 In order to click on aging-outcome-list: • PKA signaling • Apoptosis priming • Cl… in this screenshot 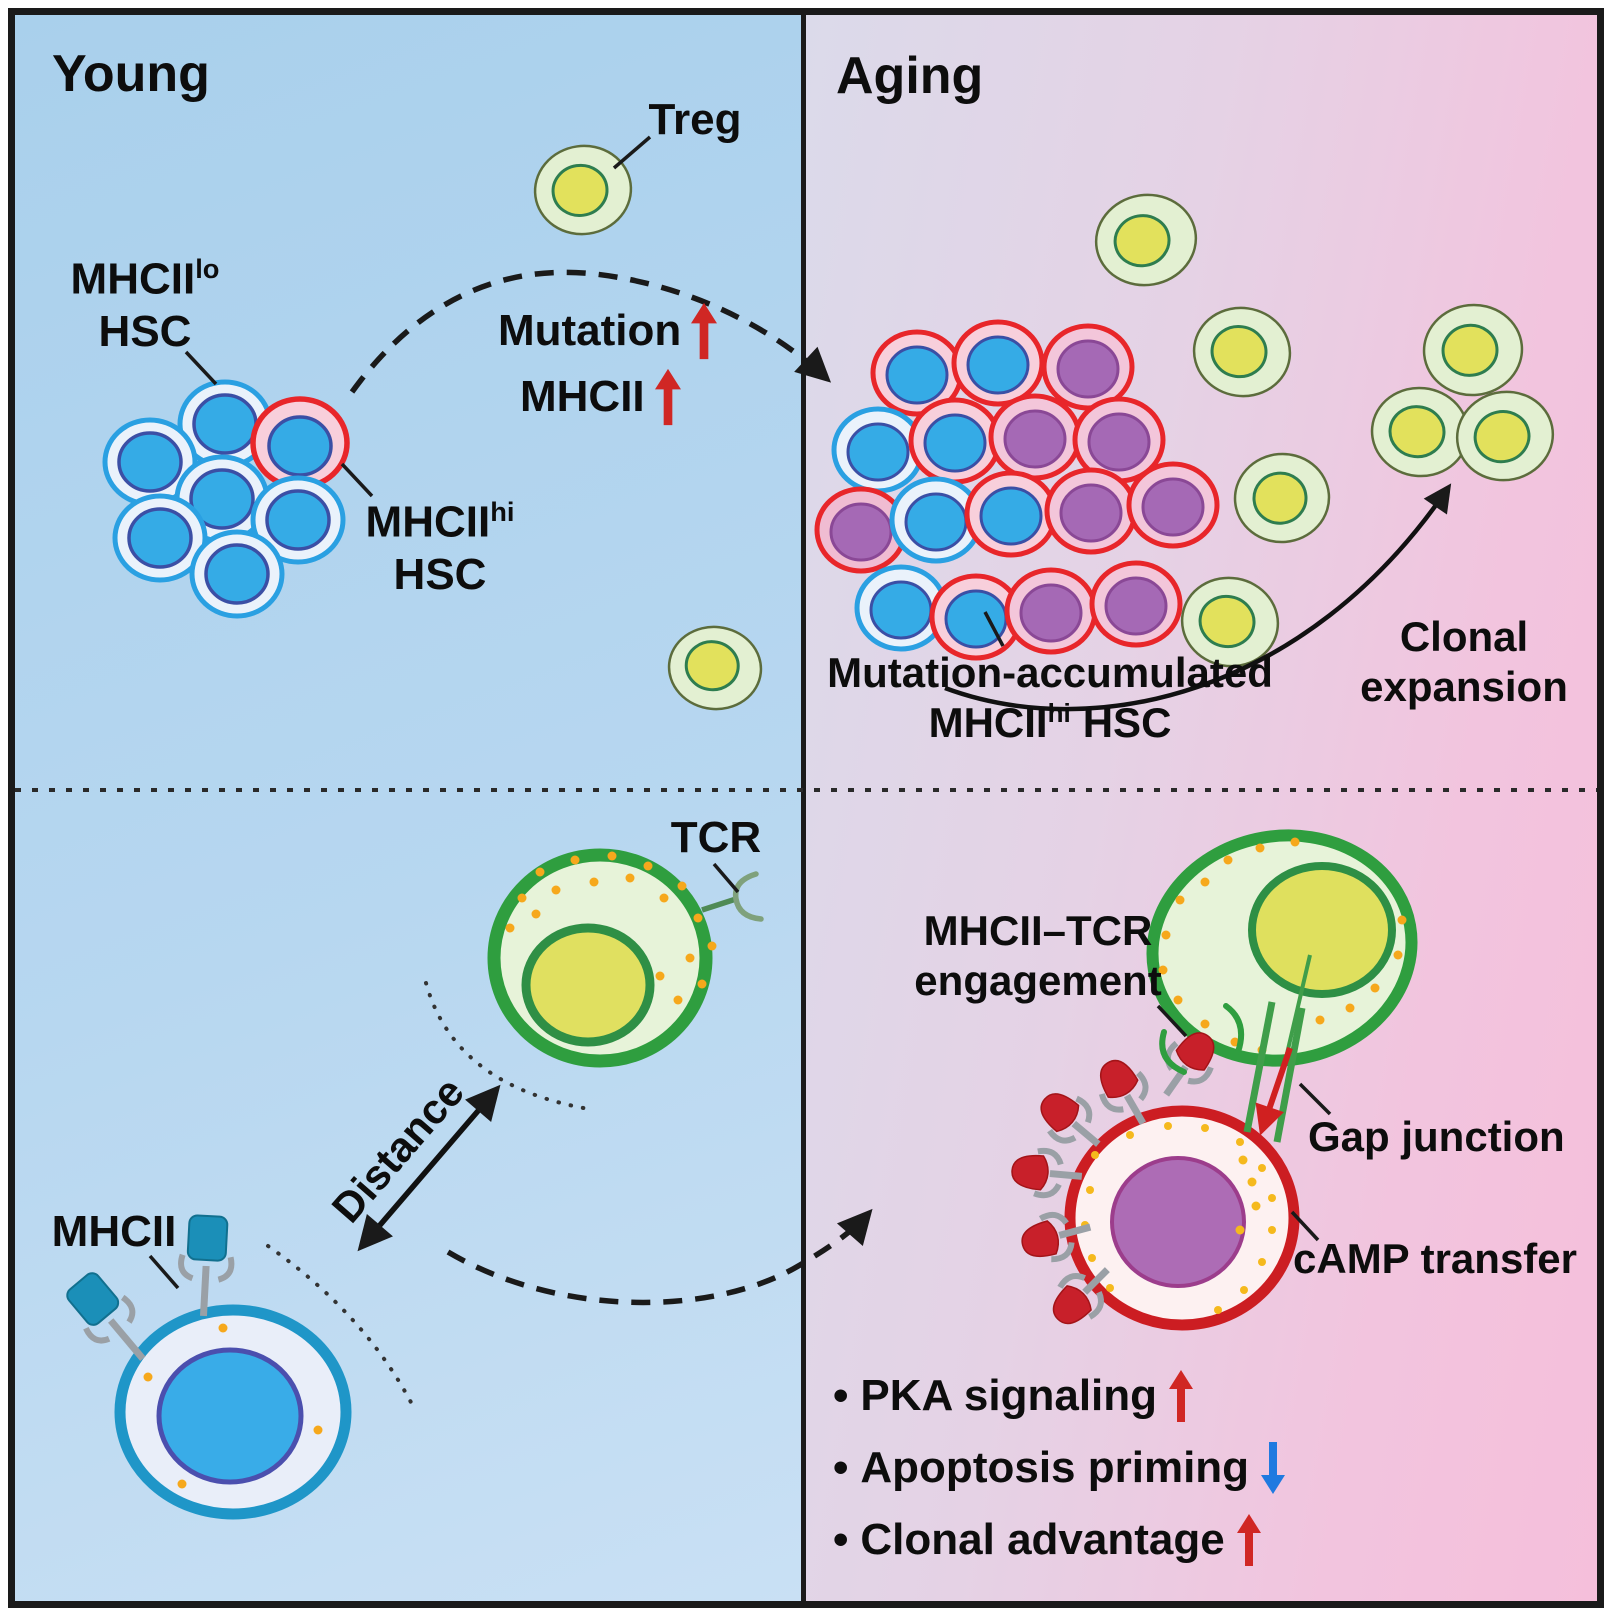, I will do `click(1059, 1468)`.